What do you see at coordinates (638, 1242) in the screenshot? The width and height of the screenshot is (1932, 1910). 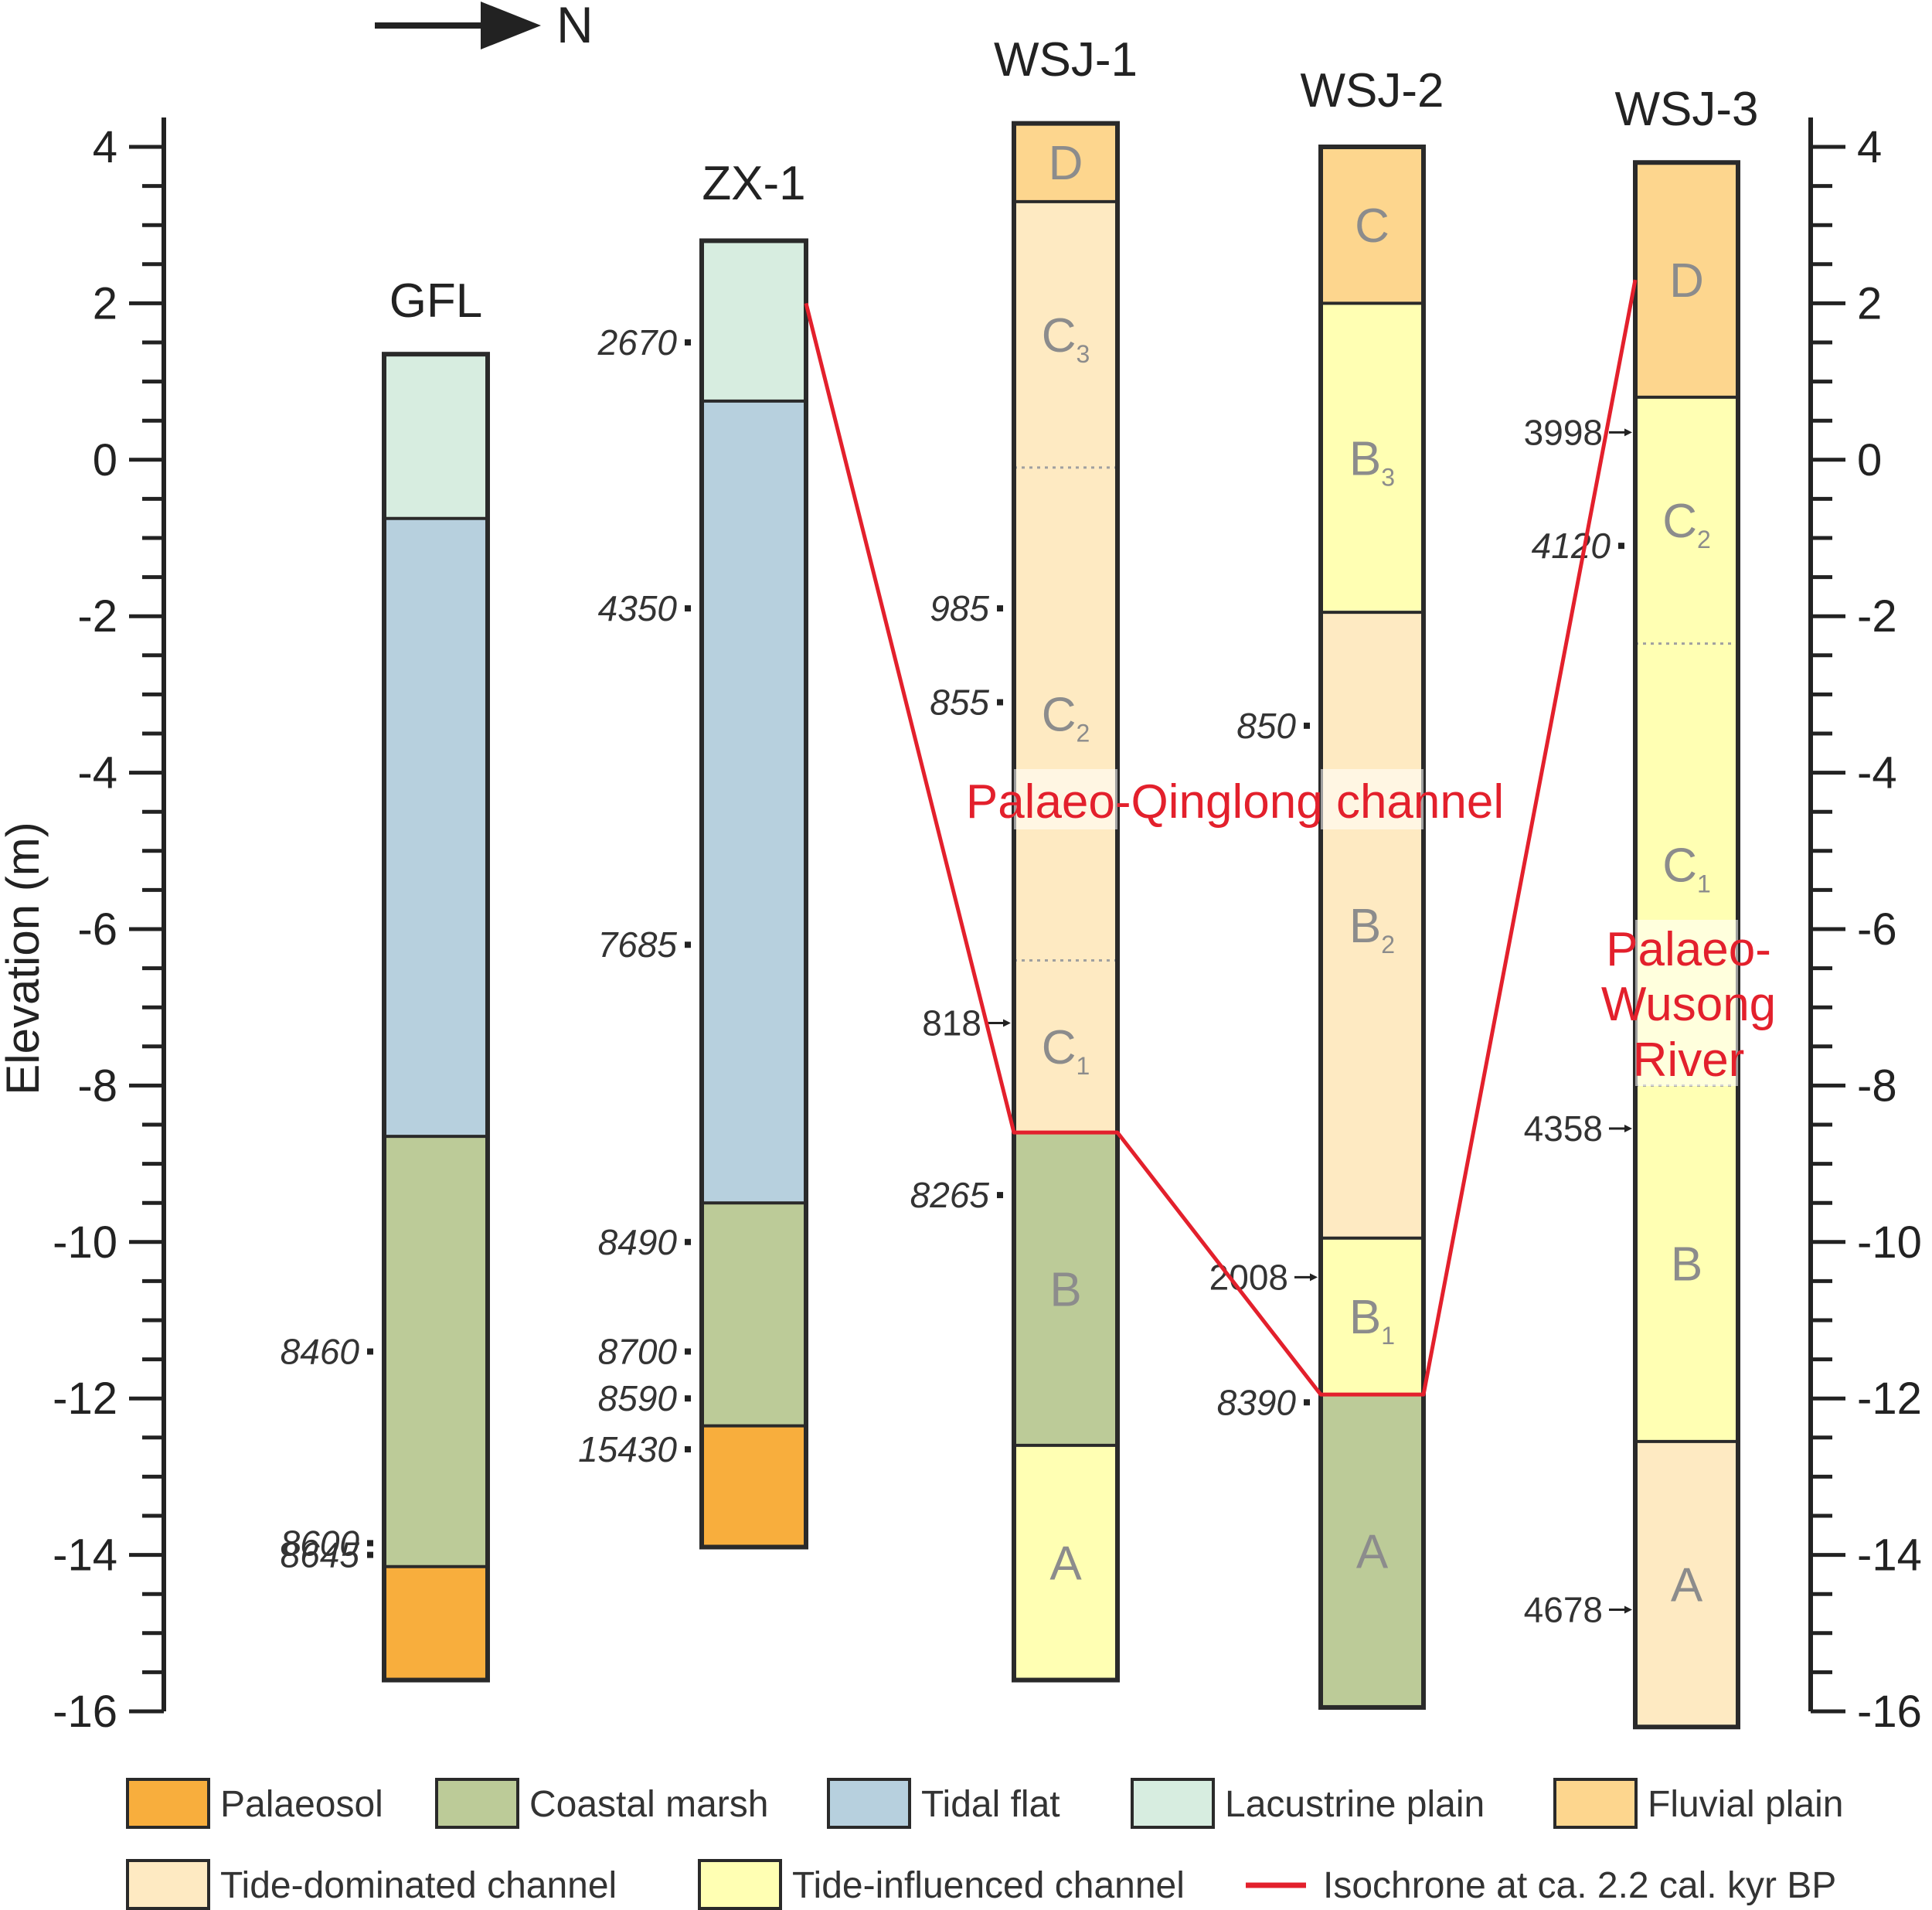 I see `age-label: 8490` at bounding box center [638, 1242].